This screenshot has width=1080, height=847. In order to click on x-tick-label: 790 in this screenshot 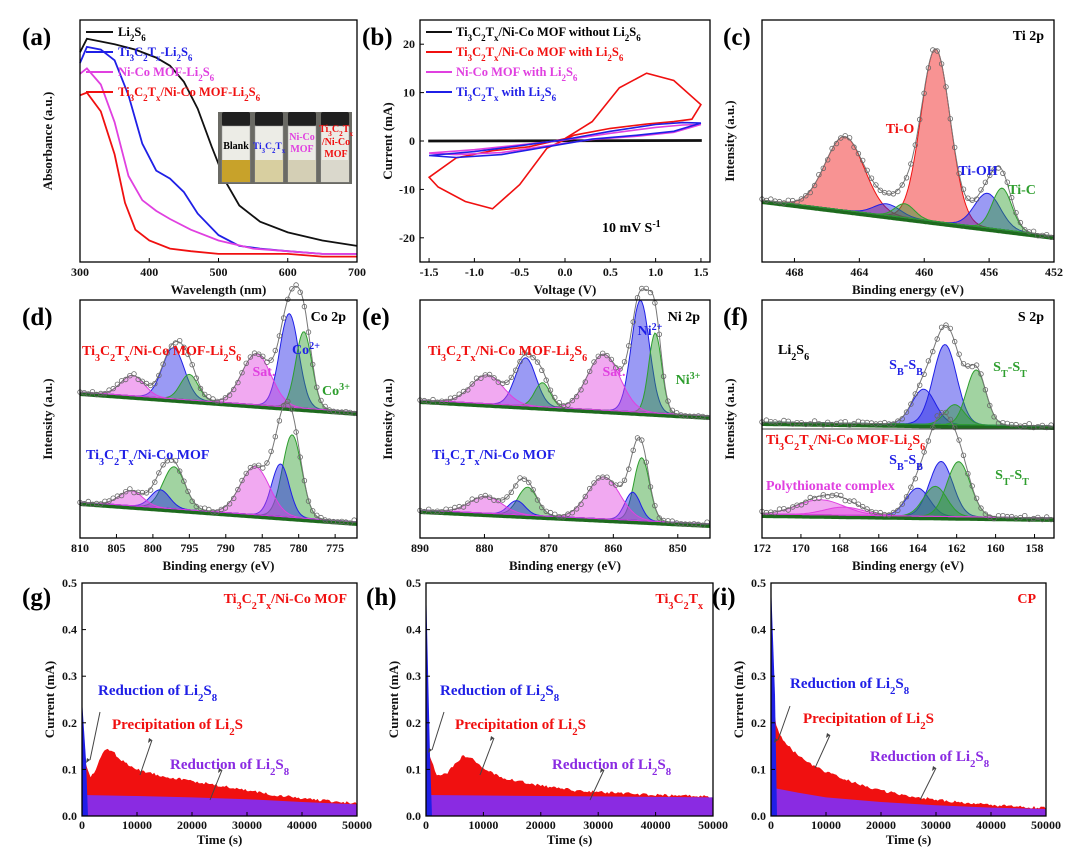, I will do `click(226, 548)`.